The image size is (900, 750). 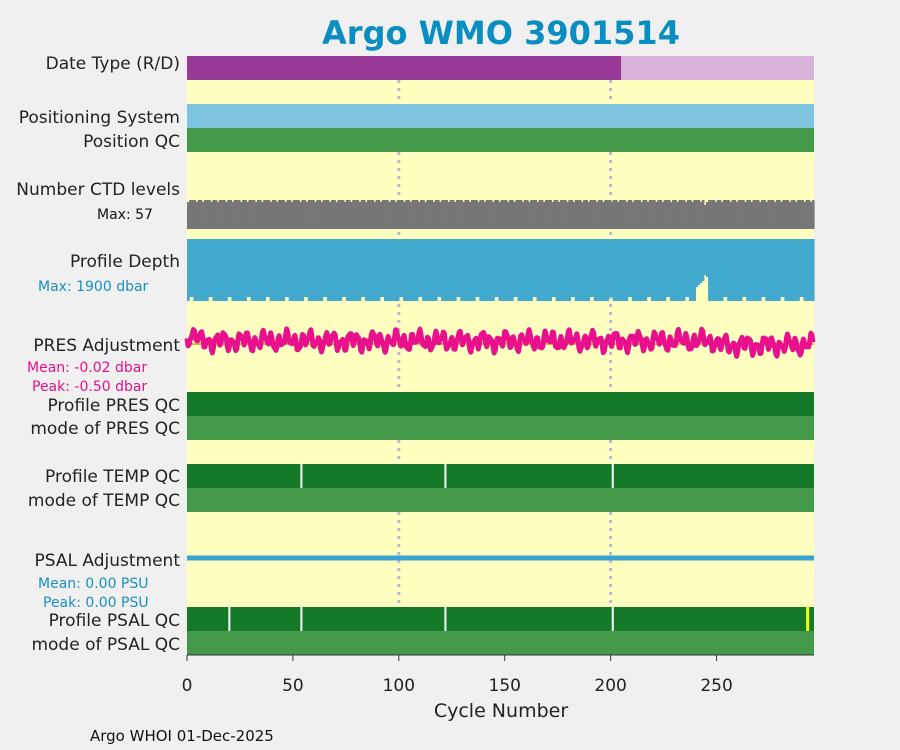 What do you see at coordinates (114, 621) in the screenshot?
I see `label-profile-psal-qc: Profile PSAL QC` at bounding box center [114, 621].